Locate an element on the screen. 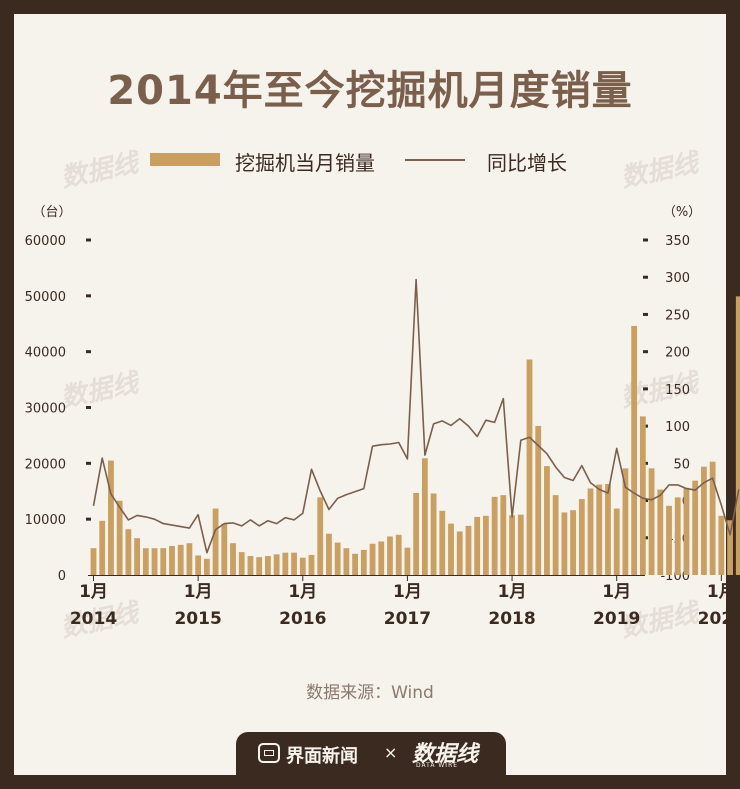  jiemian-brand: 界面新闻 is located at coordinates (322, 756).